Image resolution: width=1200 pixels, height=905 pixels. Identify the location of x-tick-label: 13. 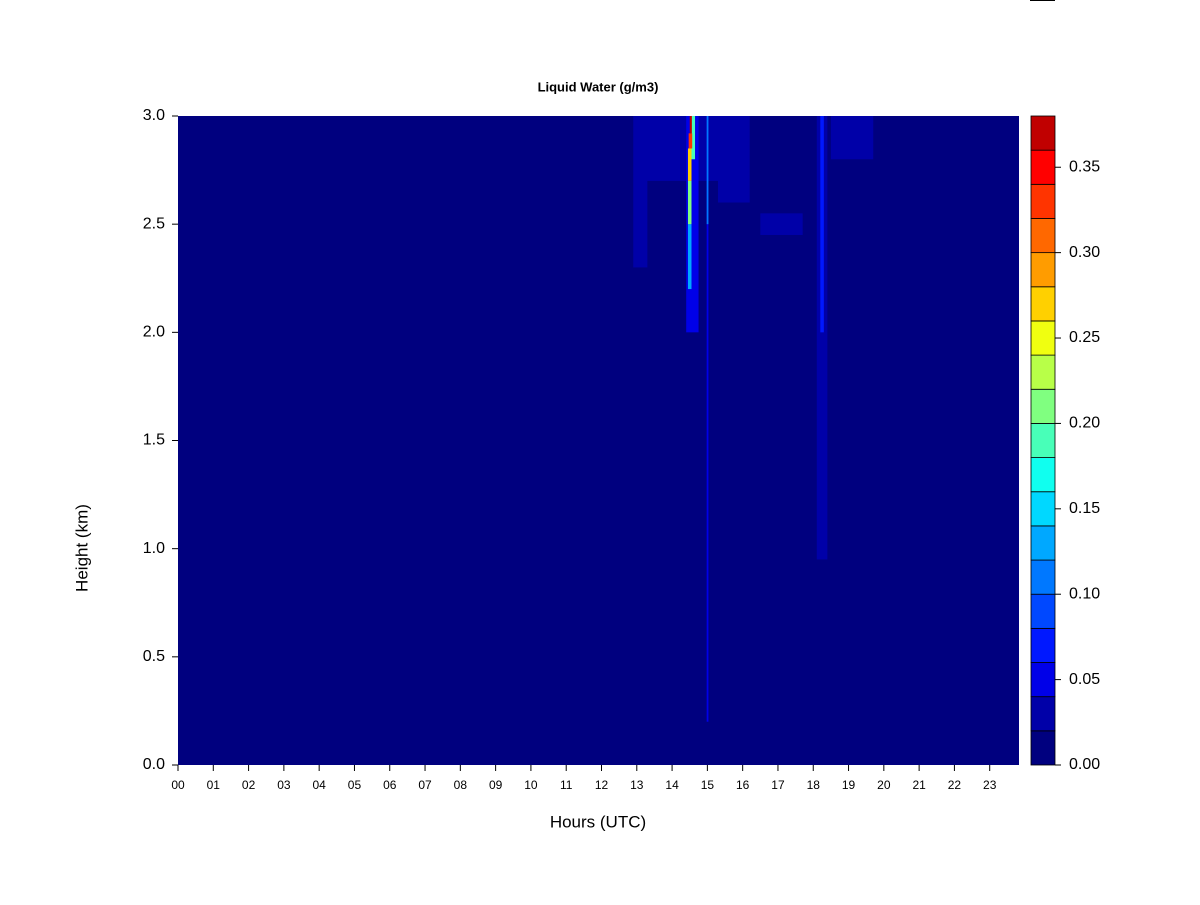
(637, 785).